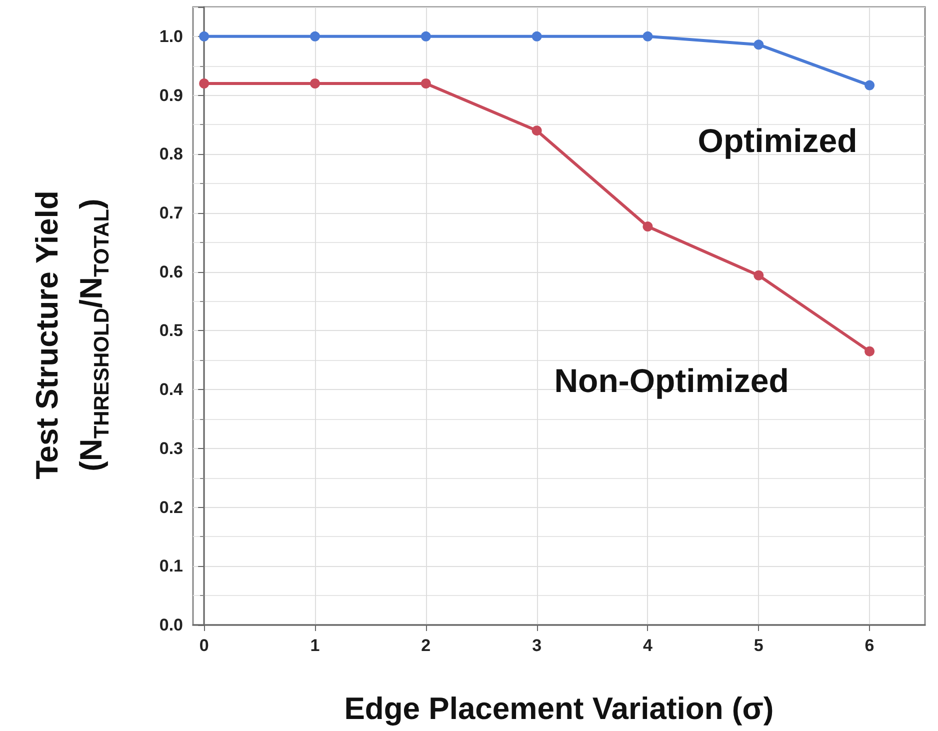 This screenshot has width=938, height=731. What do you see at coordinates (315, 645) in the screenshot?
I see `x-tick-label: 1` at bounding box center [315, 645].